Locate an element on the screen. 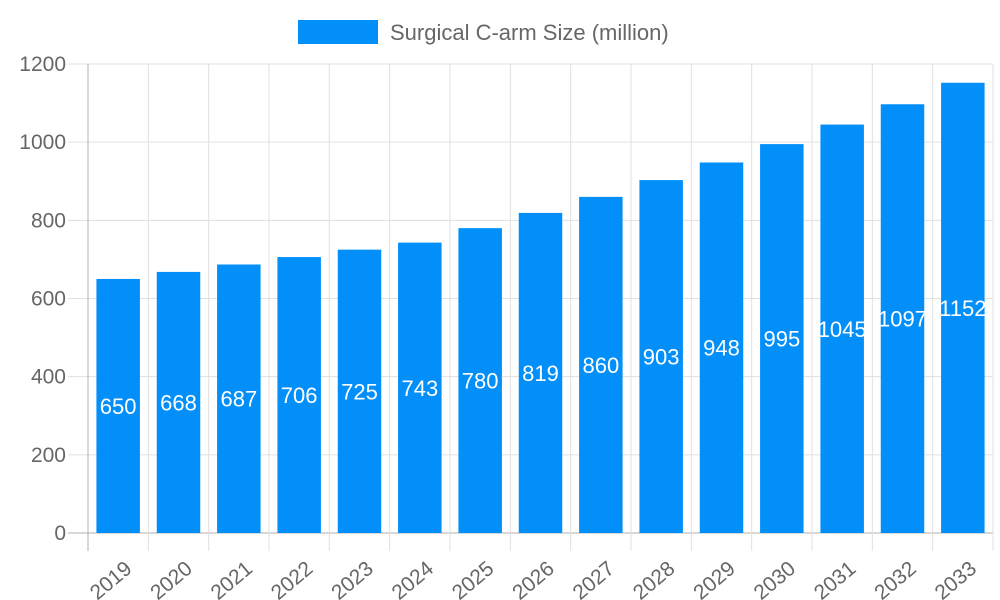 Image resolution: width=1000 pixels, height=600 pixels. x-tick-label: 2022 is located at coordinates (292, 578).